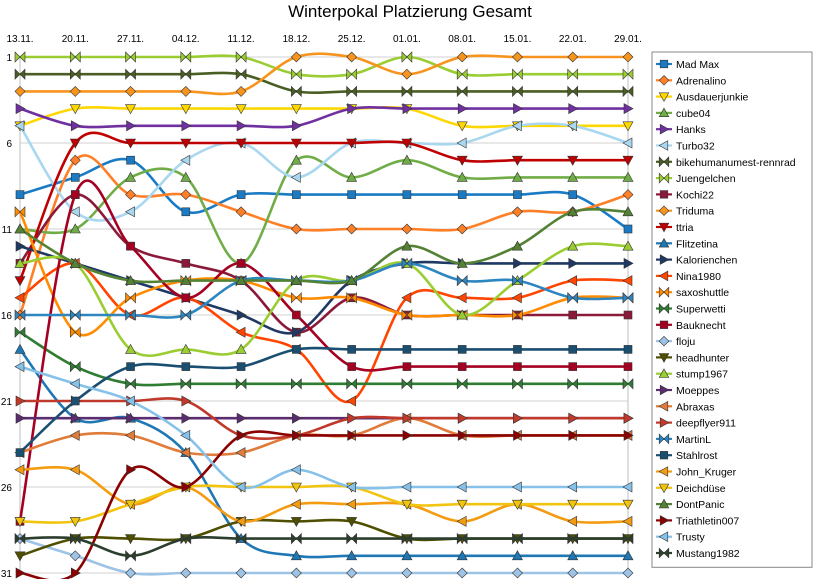  Describe the element at coordinates (7, 574) in the screenshot. I see `y-tick-label: 31` at that location.